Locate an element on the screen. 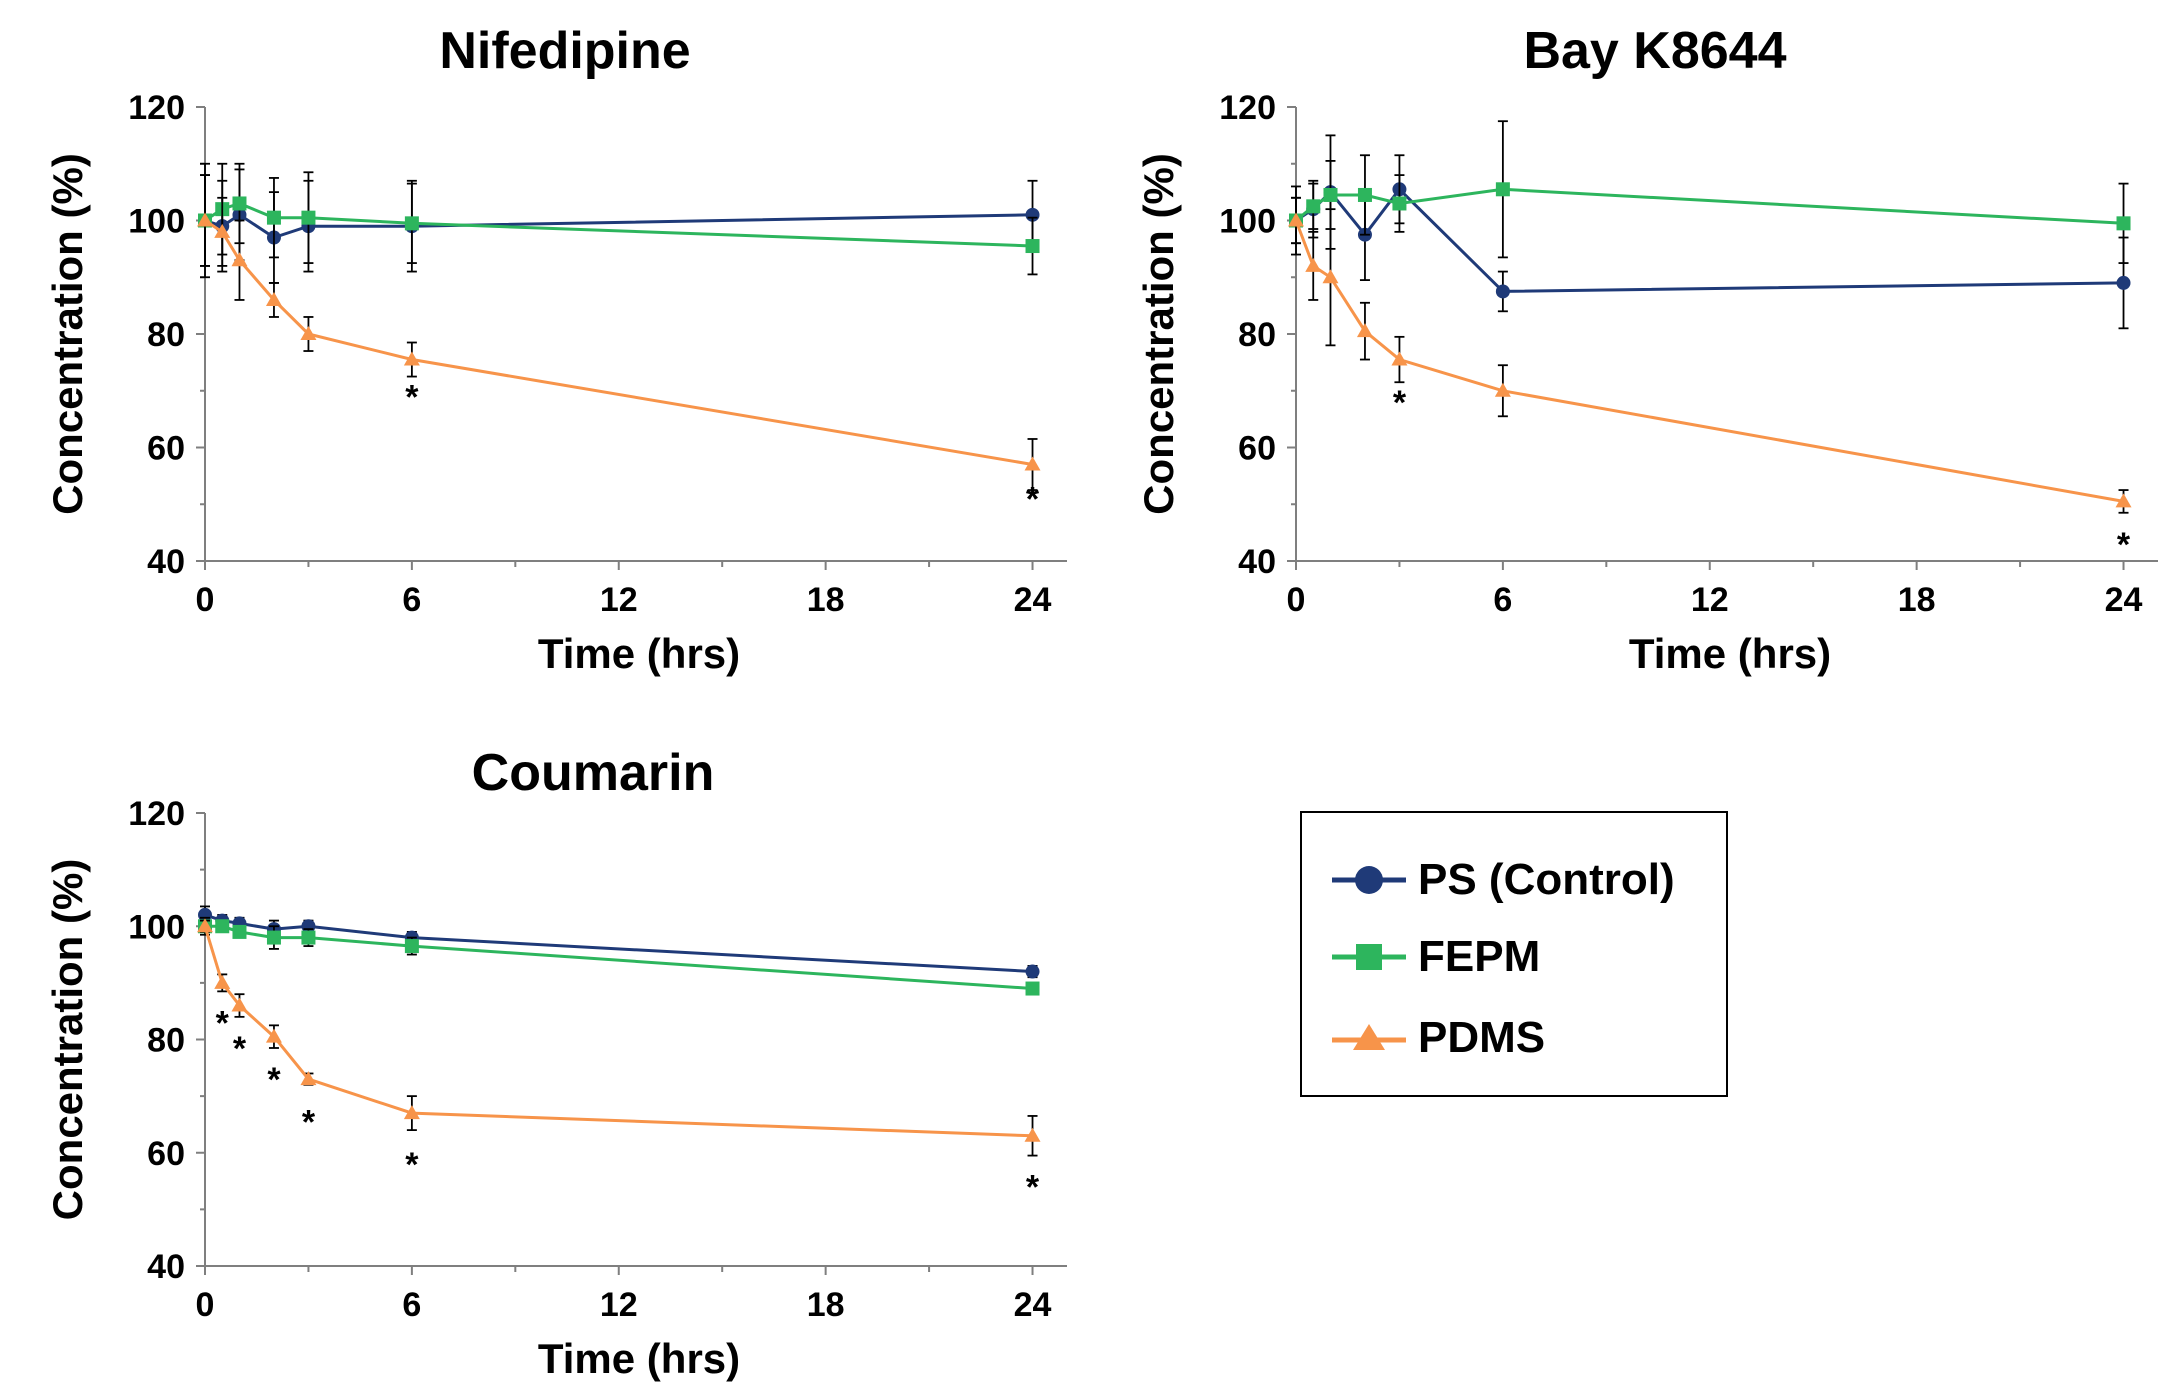 The image size is (2182, 1391). circle-marker-icon is located at coordinates (1369, 880).